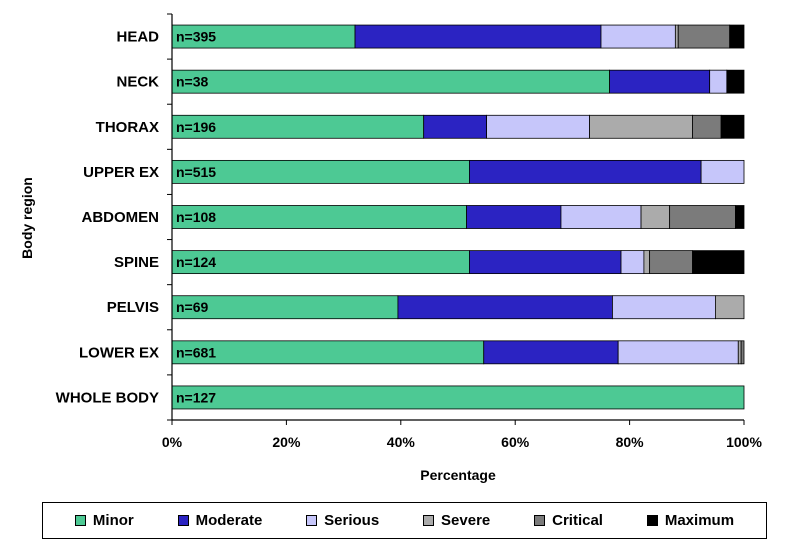  What do you see at coordinates (192, 307) in the screenshot?
I see `sample-size-label: n=69` at bounding box center [192, 307].